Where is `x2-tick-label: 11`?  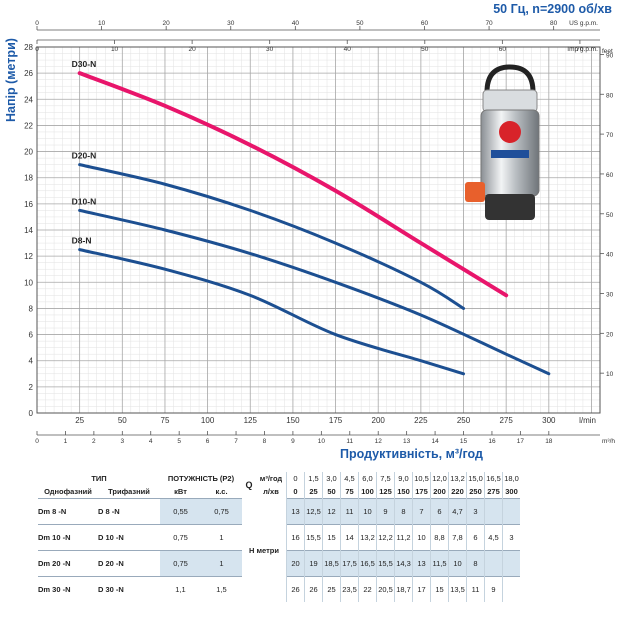 x2-tick-label: 11 is located at coordinates (349, 441).